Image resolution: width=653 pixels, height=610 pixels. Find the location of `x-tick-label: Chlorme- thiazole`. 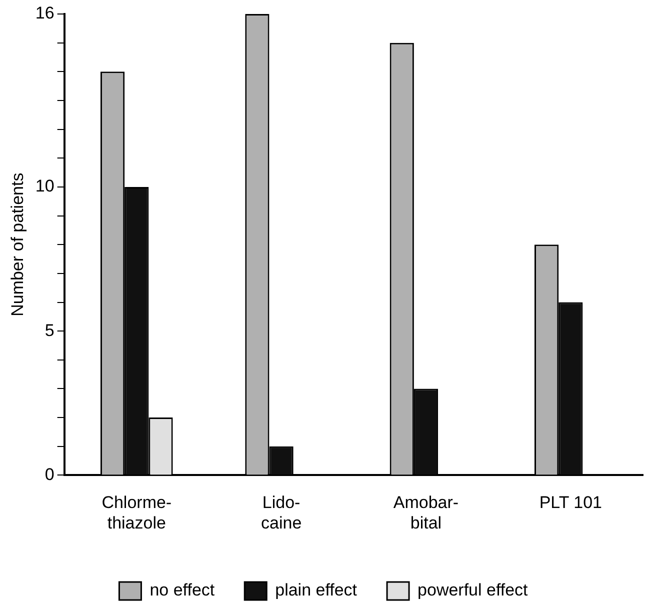

x-tick-label: Chlorme- thiazole is located at coordinates (137, 512).